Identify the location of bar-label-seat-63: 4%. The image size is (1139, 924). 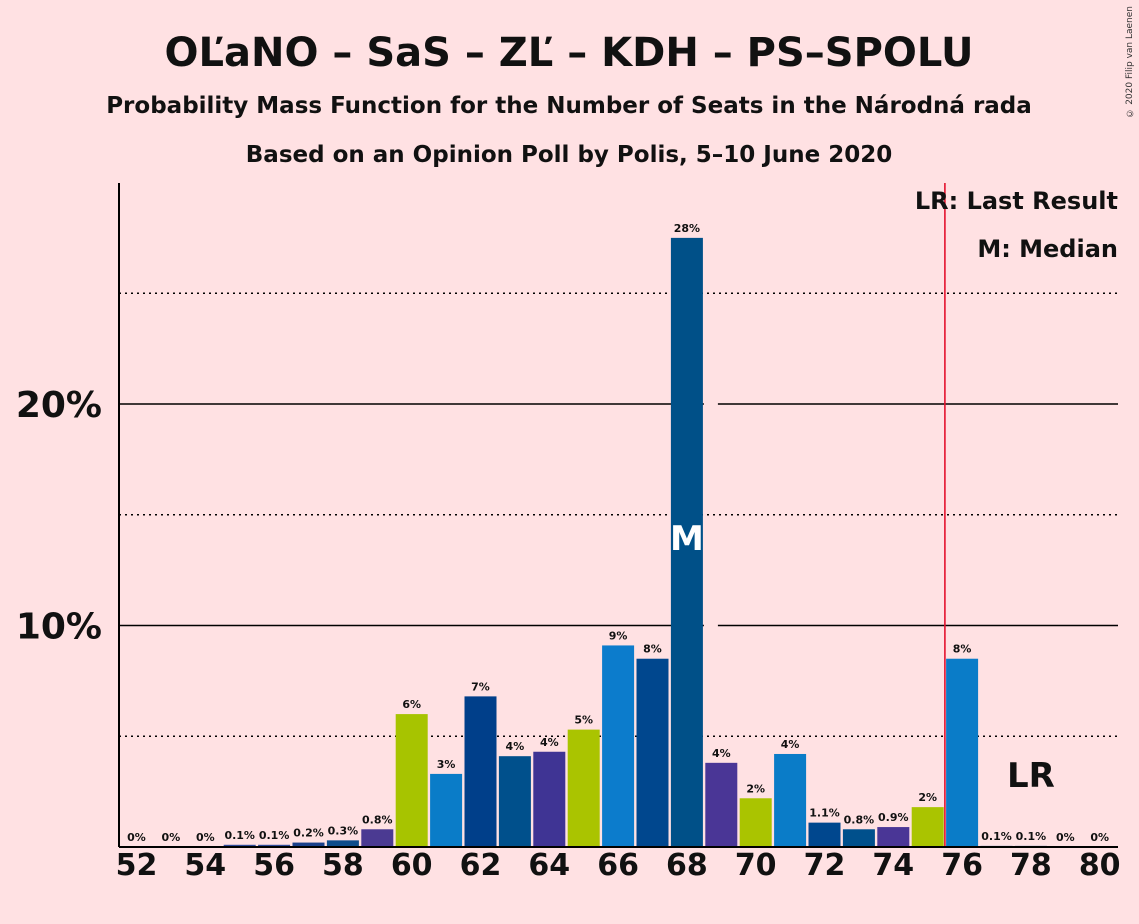
(515, 746).